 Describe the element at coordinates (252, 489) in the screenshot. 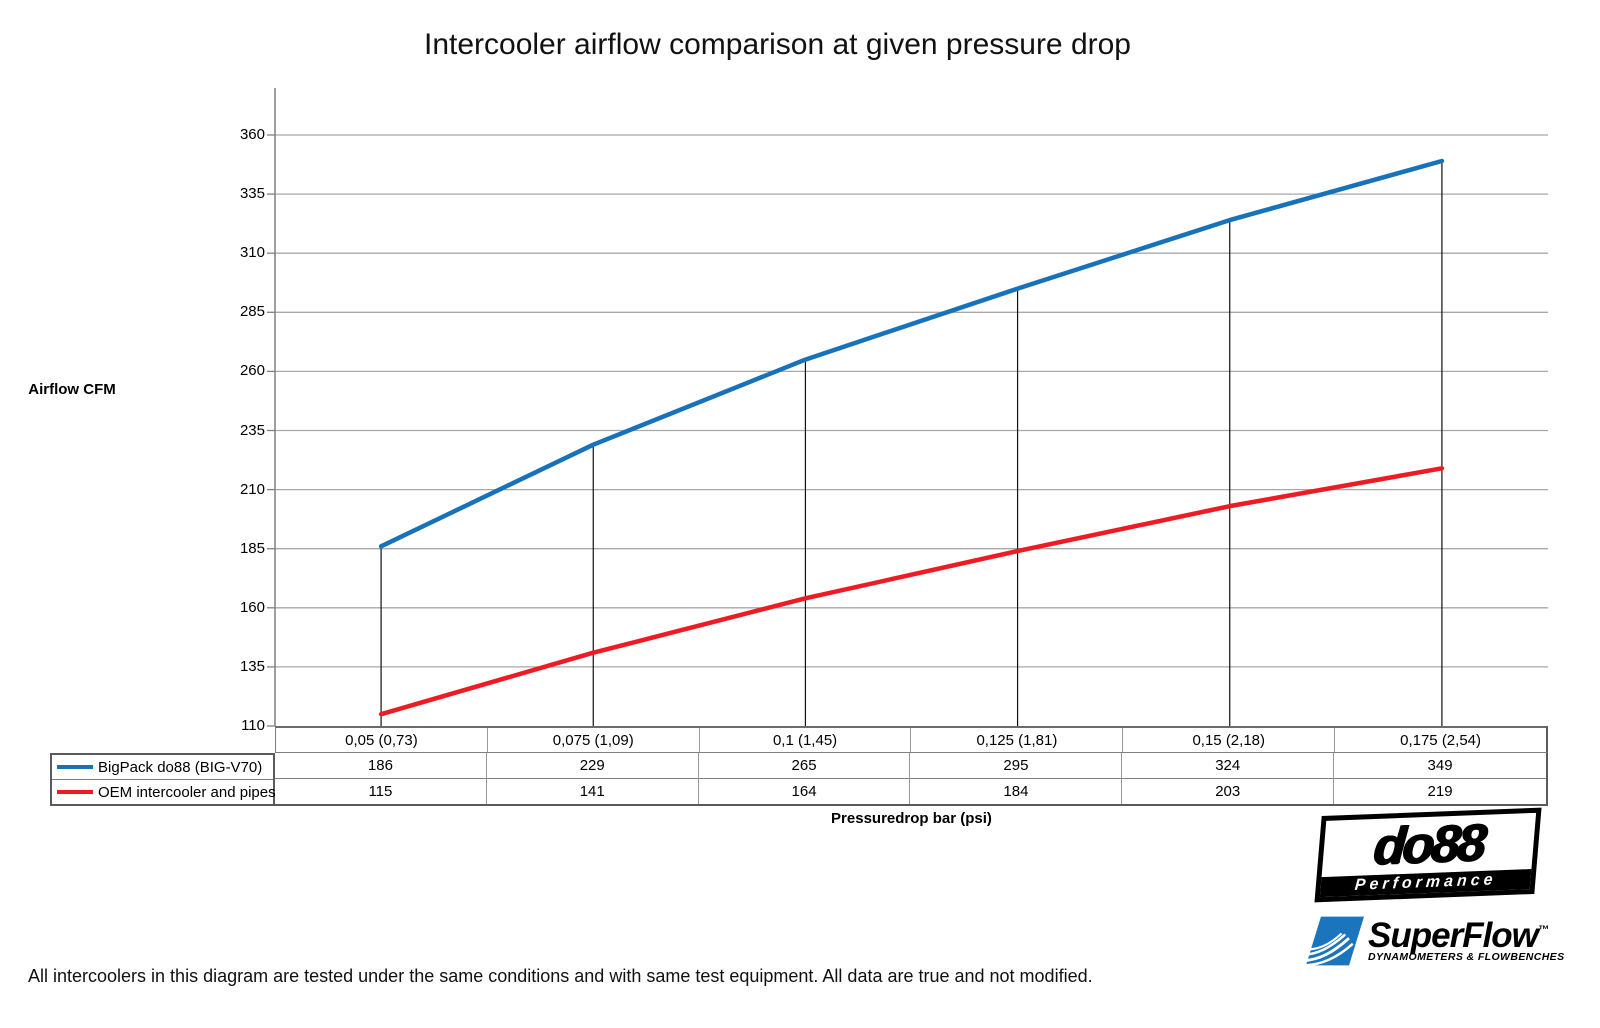

I see `y-tick-label: 210` at that location.